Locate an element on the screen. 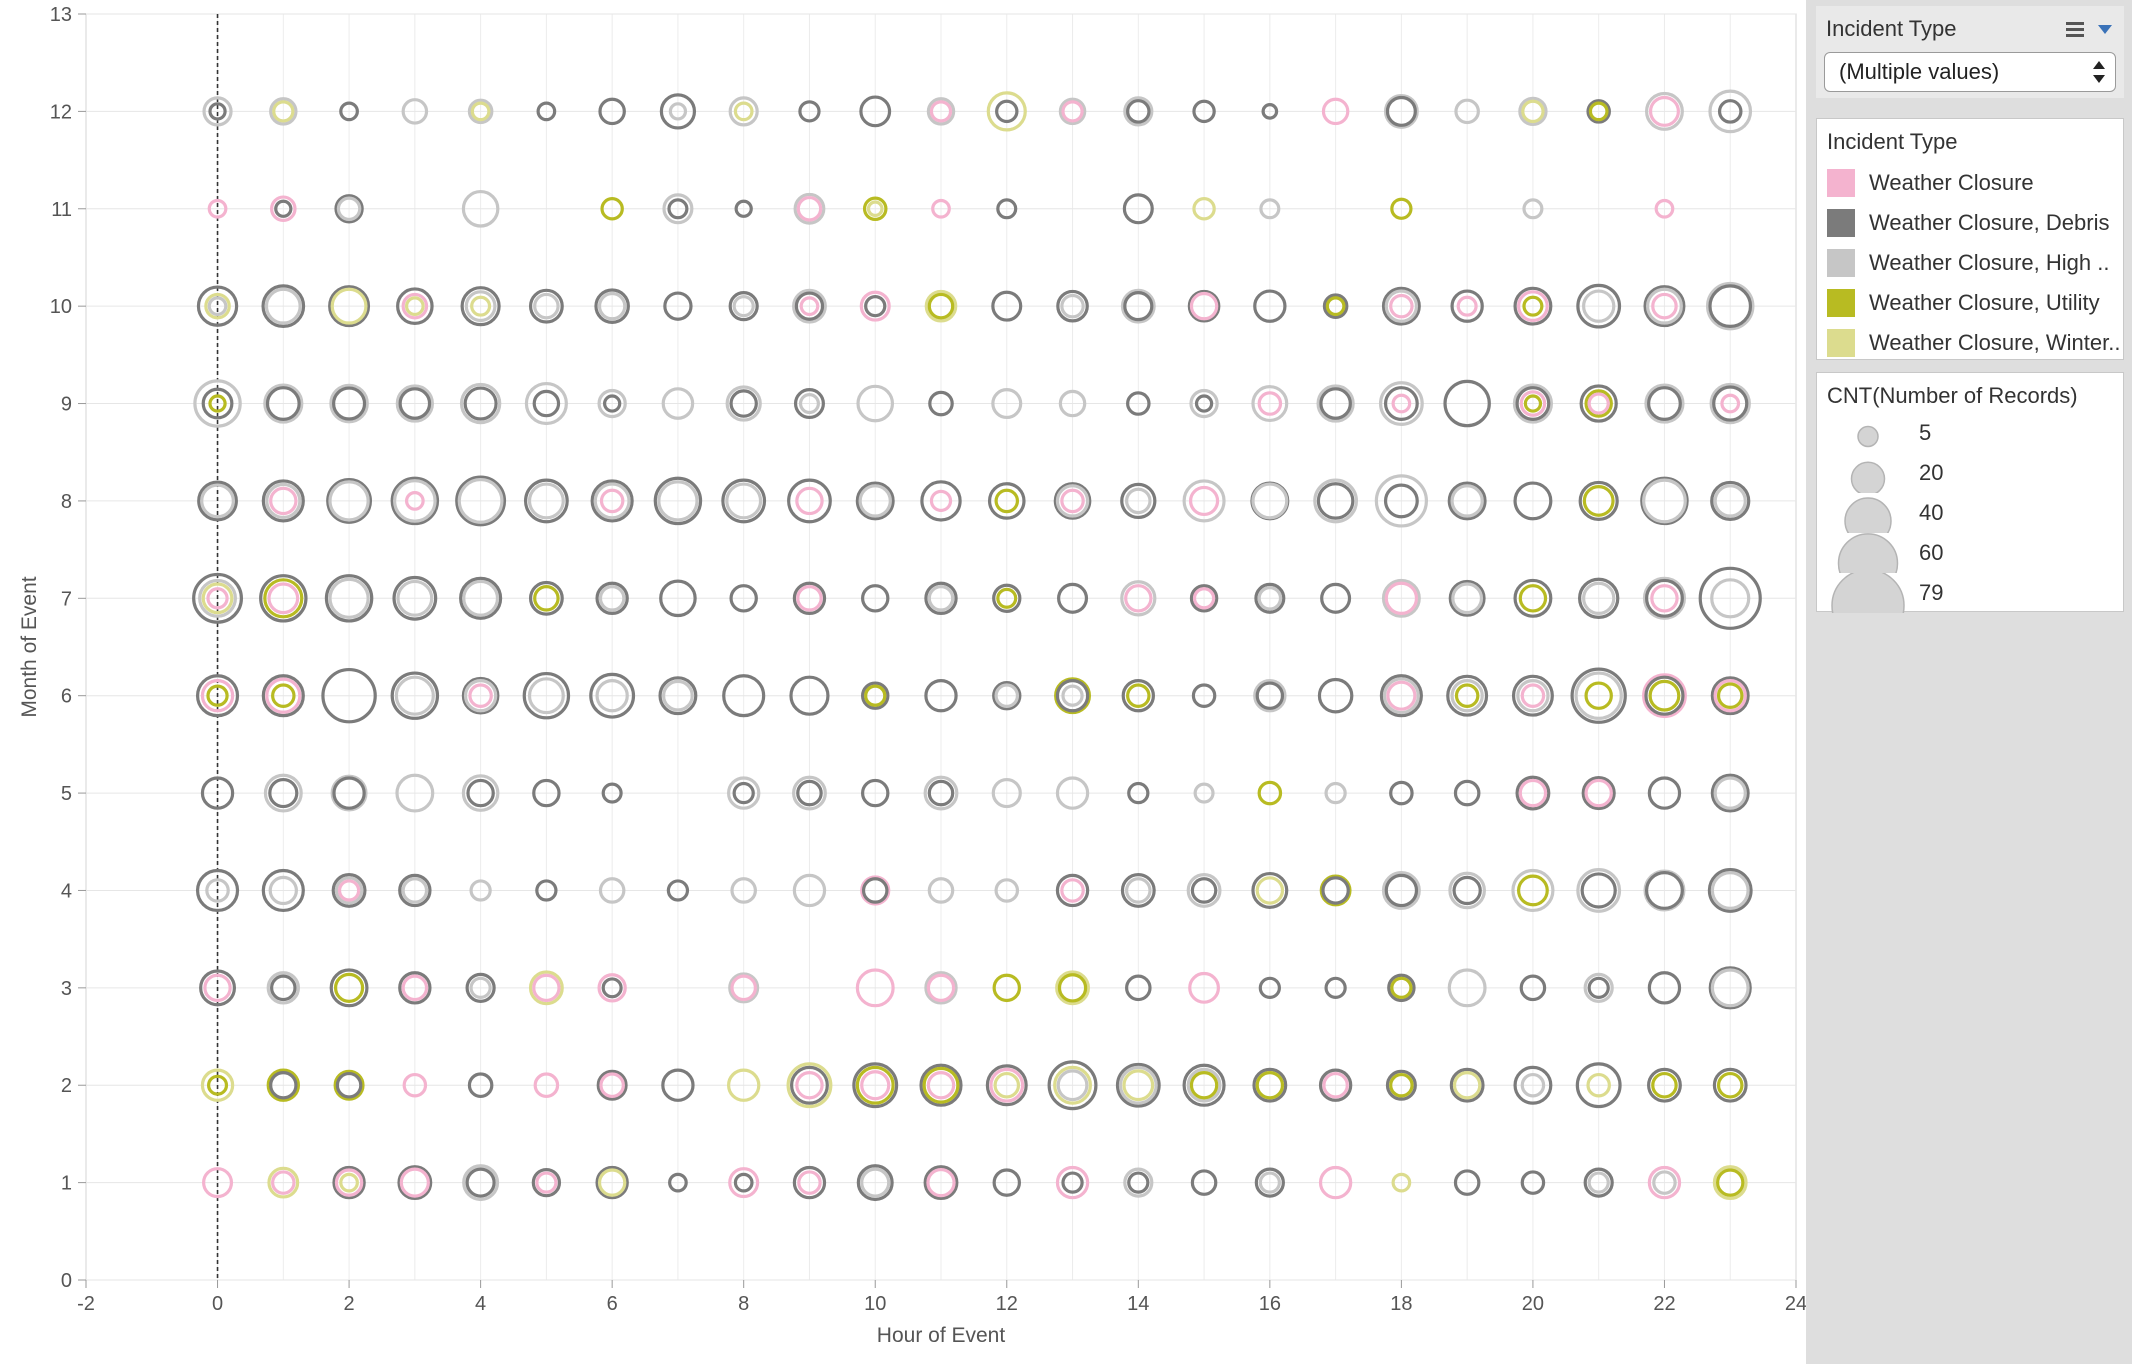 This screenshot has height=1364, width=2132. data-point: Weather Closure, Debris: 22 is located at coordinates (1533, 403).